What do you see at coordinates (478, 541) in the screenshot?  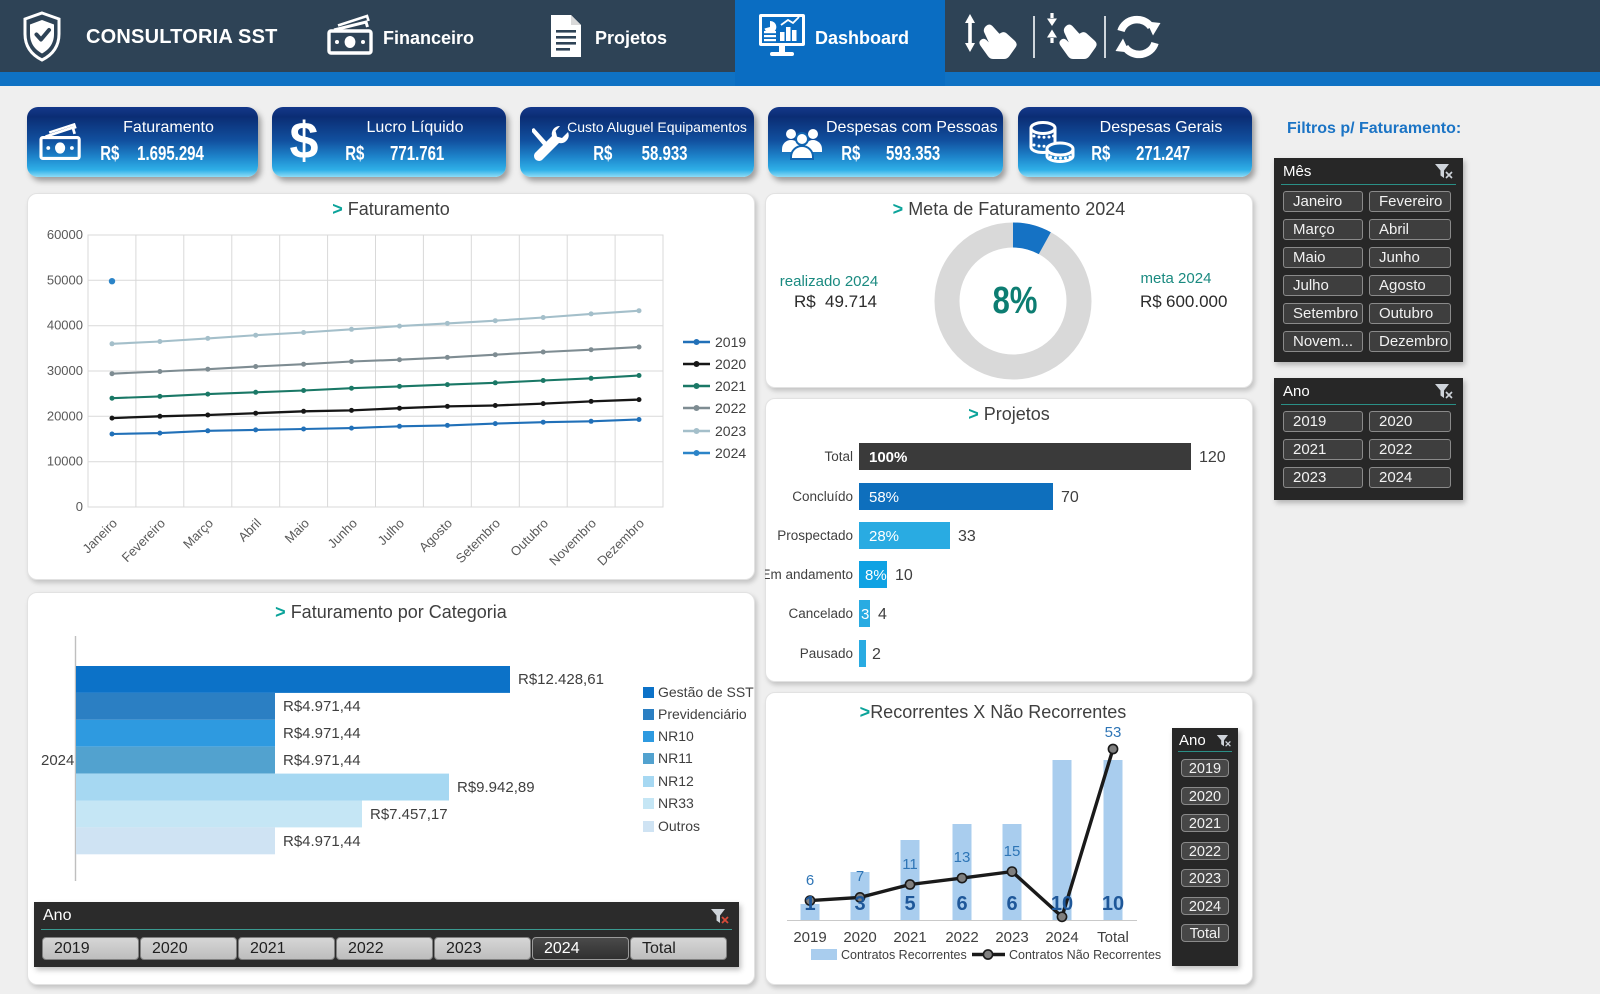 I see `svg-text: Setembro` at bounding box center [478, 541].